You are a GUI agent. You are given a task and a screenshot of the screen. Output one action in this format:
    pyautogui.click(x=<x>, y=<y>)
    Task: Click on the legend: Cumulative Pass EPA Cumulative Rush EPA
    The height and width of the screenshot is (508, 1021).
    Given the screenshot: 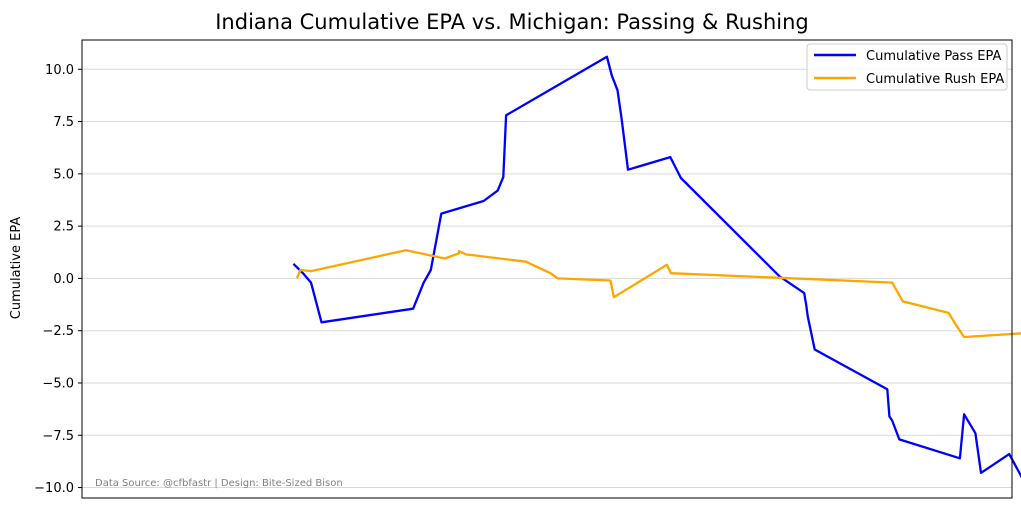 What is the action you would take?
    pyautogui.click(x=907, y=67)
    